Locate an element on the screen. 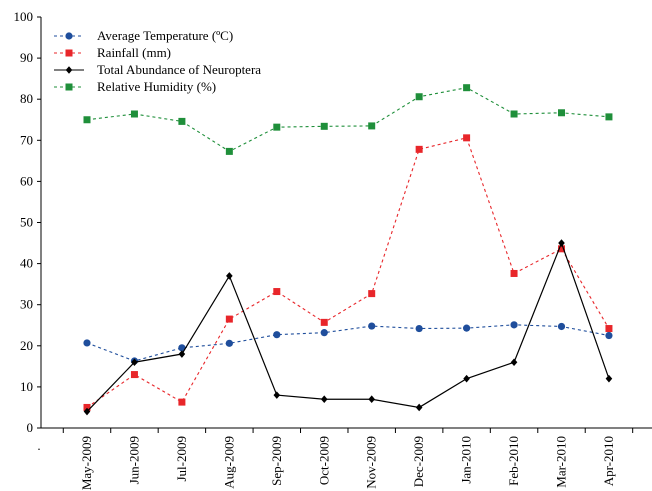 This screenshot has width=652, height=491. x-tick-label: Dec-2009 is located at coordinates (418, 461).